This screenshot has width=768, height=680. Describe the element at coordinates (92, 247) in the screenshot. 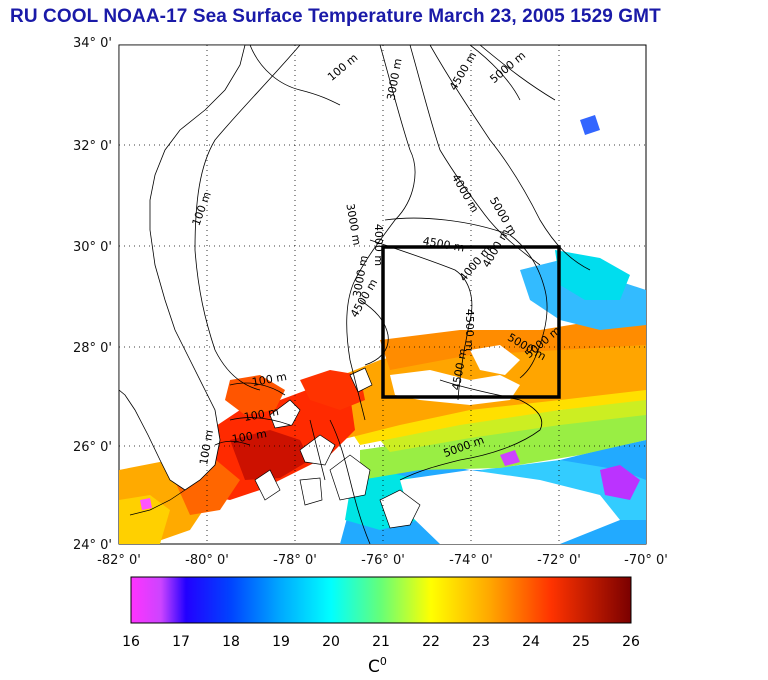

I see `lat-label: 30° 0'` at that location.